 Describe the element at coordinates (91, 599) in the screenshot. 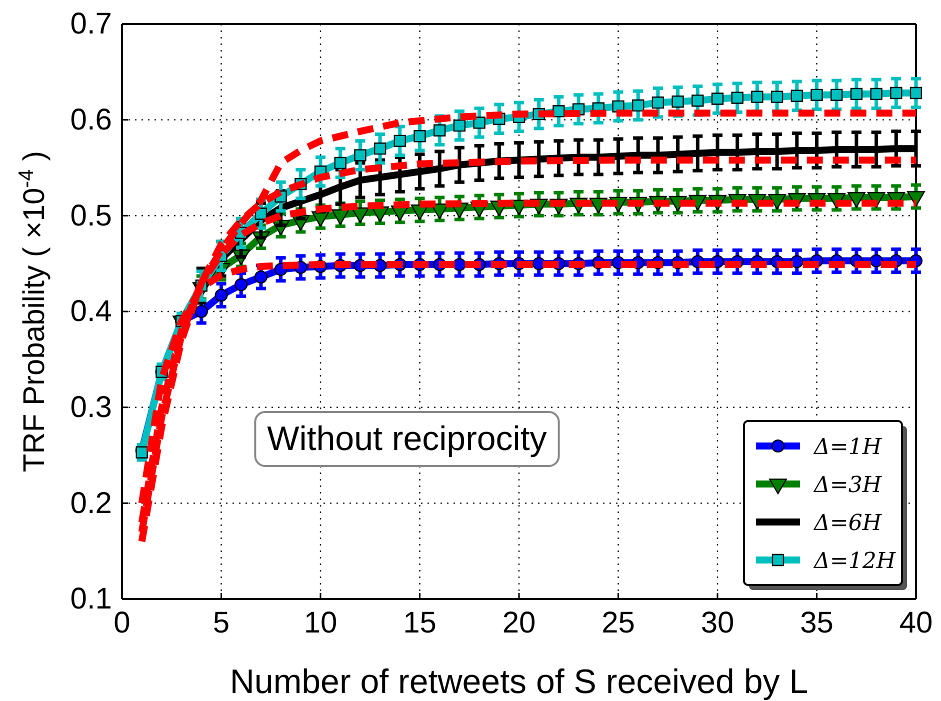

I see `y-tick-label: 0.1` at that location.